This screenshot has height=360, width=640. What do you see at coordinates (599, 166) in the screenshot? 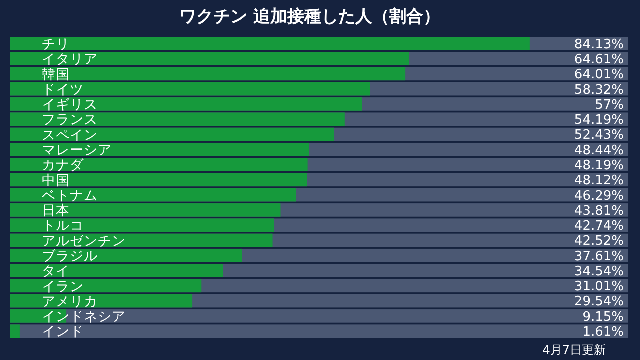
I see `data-label: 48.19%` at bounding box center [599, 166].